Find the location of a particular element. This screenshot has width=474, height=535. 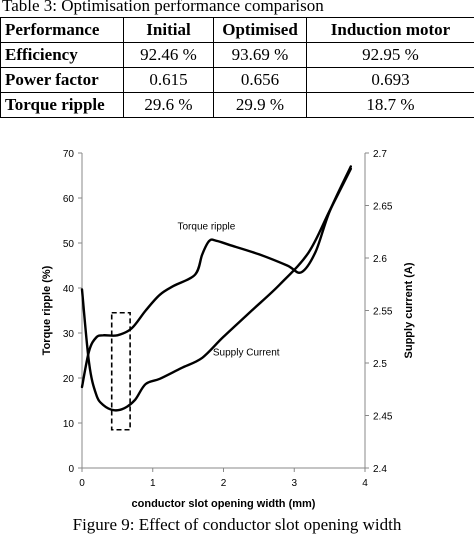

table-row: Power factor 0.615 0.656 0.693 is located at coordinates (237, 80).